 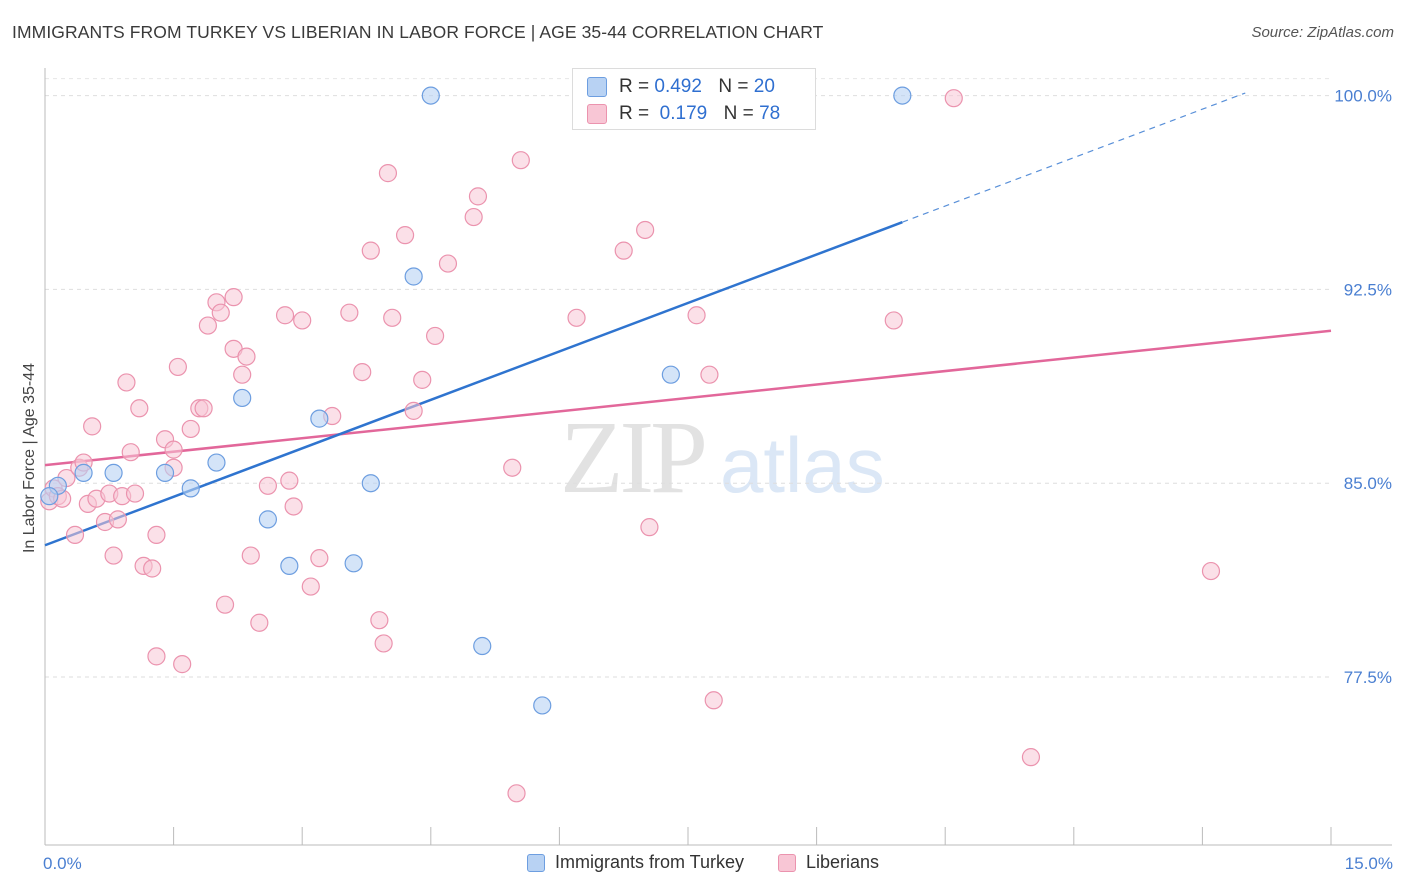 What do you see at coordinates (683, 113) in the screenshot?
I see `liberians-r-value: 0.179` at bounding box center [683, 113].